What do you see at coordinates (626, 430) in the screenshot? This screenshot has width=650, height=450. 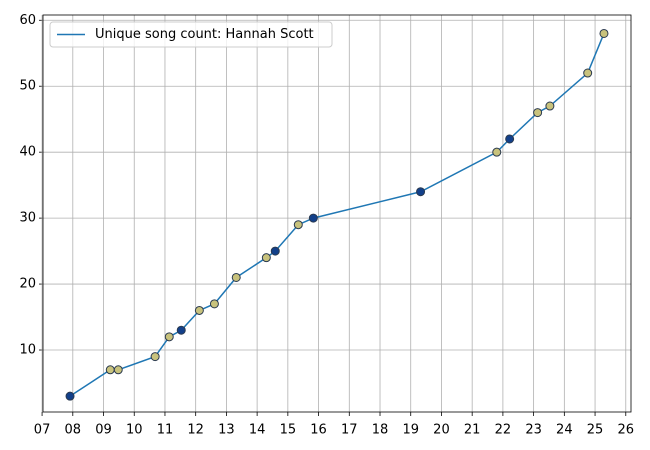 I see `x-tick-label: 26` at bounding box center [626, 430].